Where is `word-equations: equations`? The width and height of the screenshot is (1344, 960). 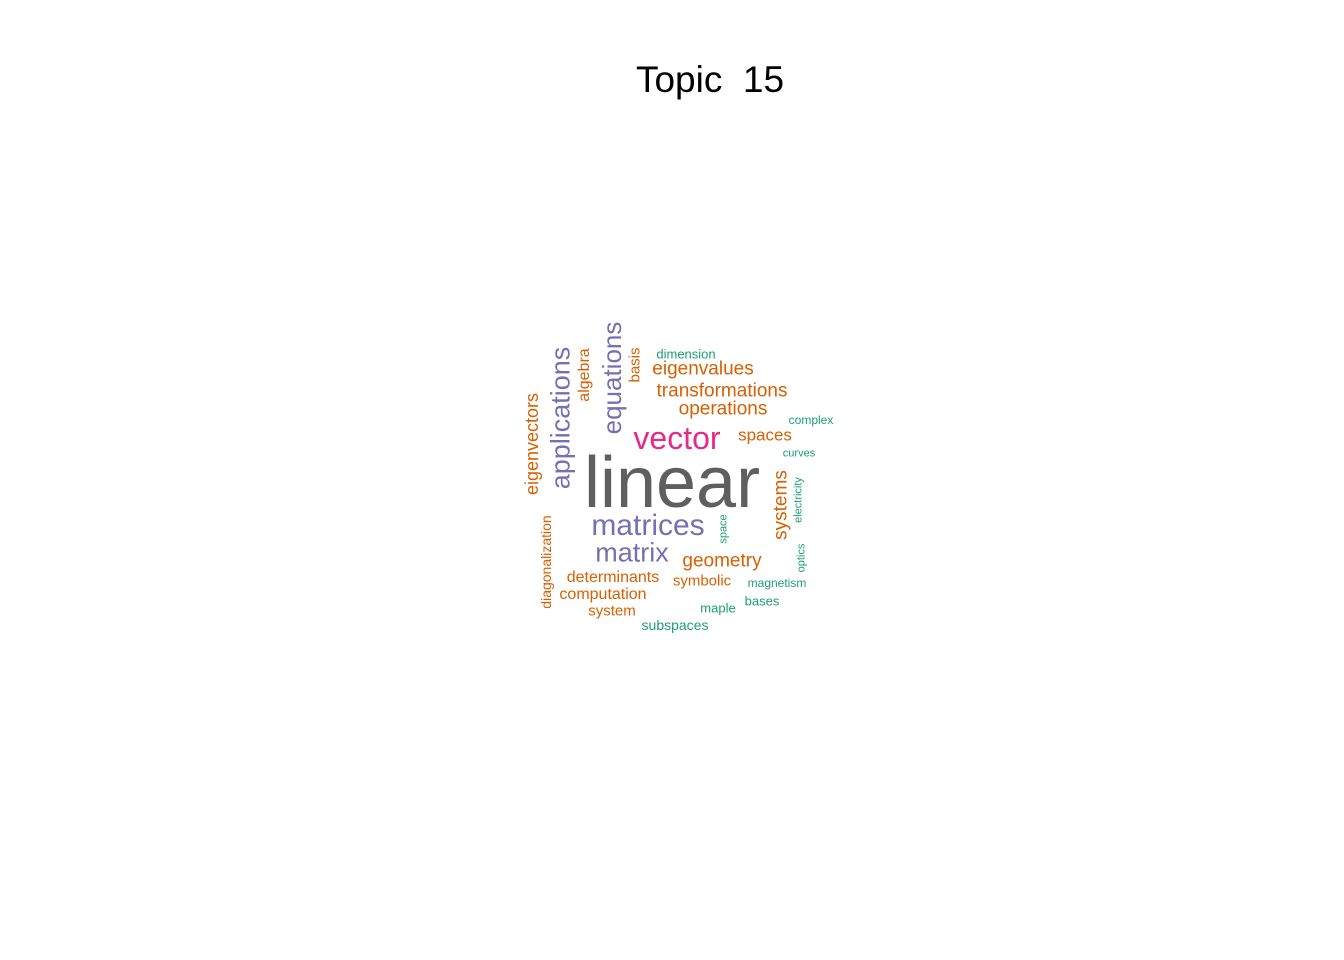
word-equations: equations is located at coordinates (612, 378).